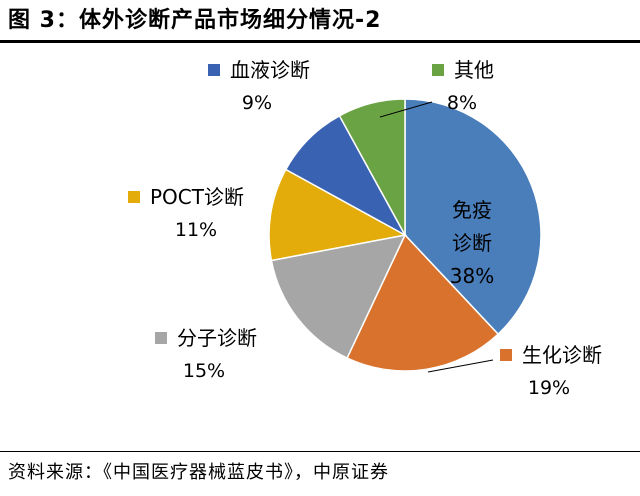  What do you see at coordinates (204, 371) in the screenshot?
I see `slice-value-2: 15%` at bounding box center [204, 371].